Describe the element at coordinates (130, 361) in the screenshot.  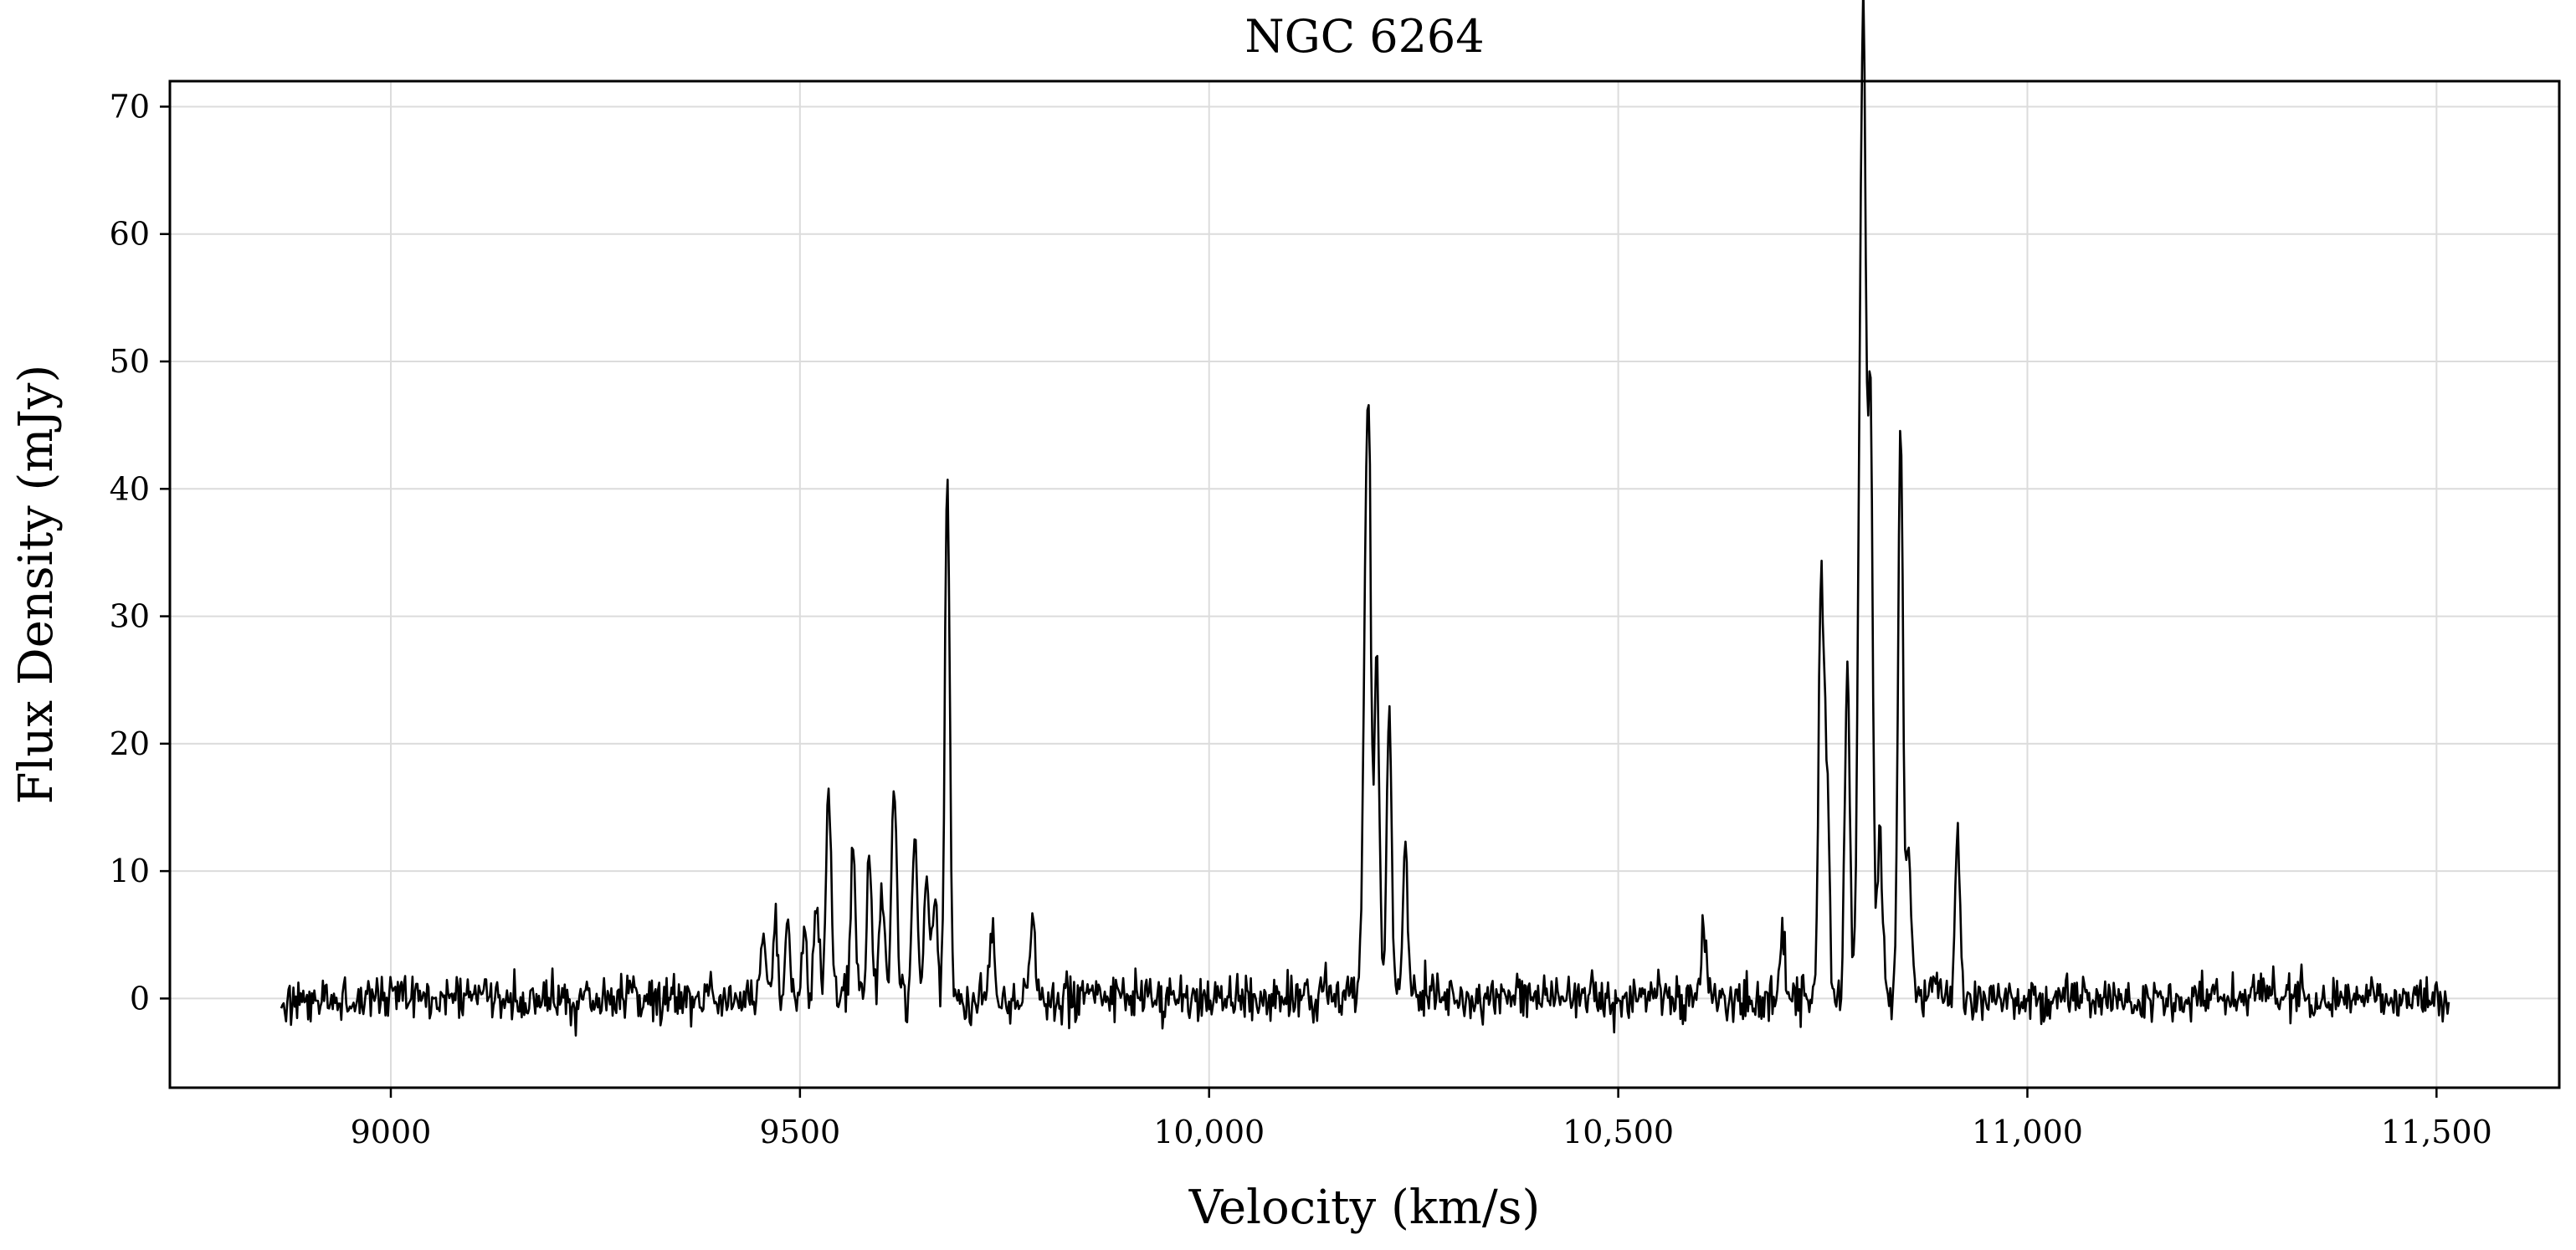
I see `y-tick-label: 50` at that location.